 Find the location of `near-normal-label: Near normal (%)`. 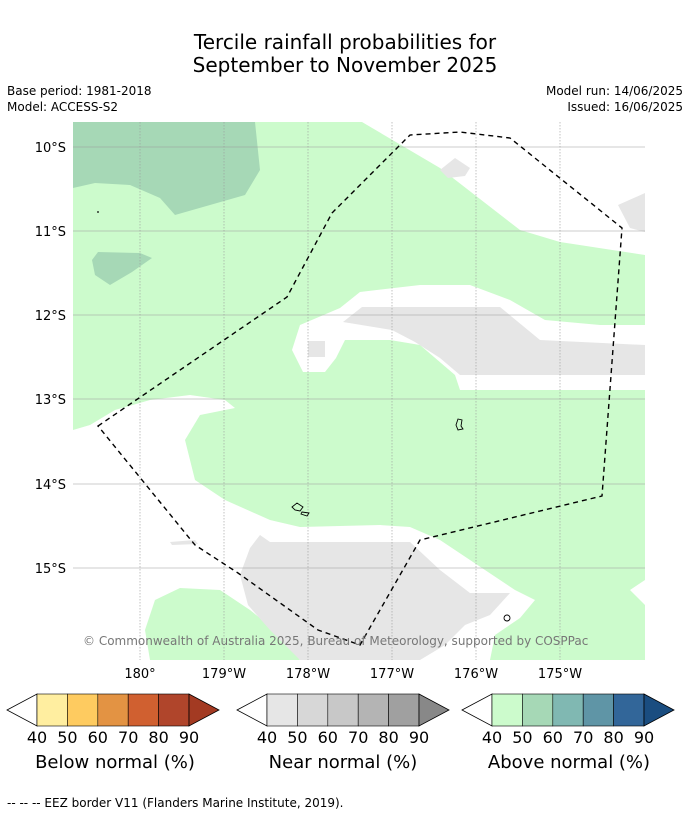

near-normal-label: Near normal (%) is located at coordinates (343, 762).